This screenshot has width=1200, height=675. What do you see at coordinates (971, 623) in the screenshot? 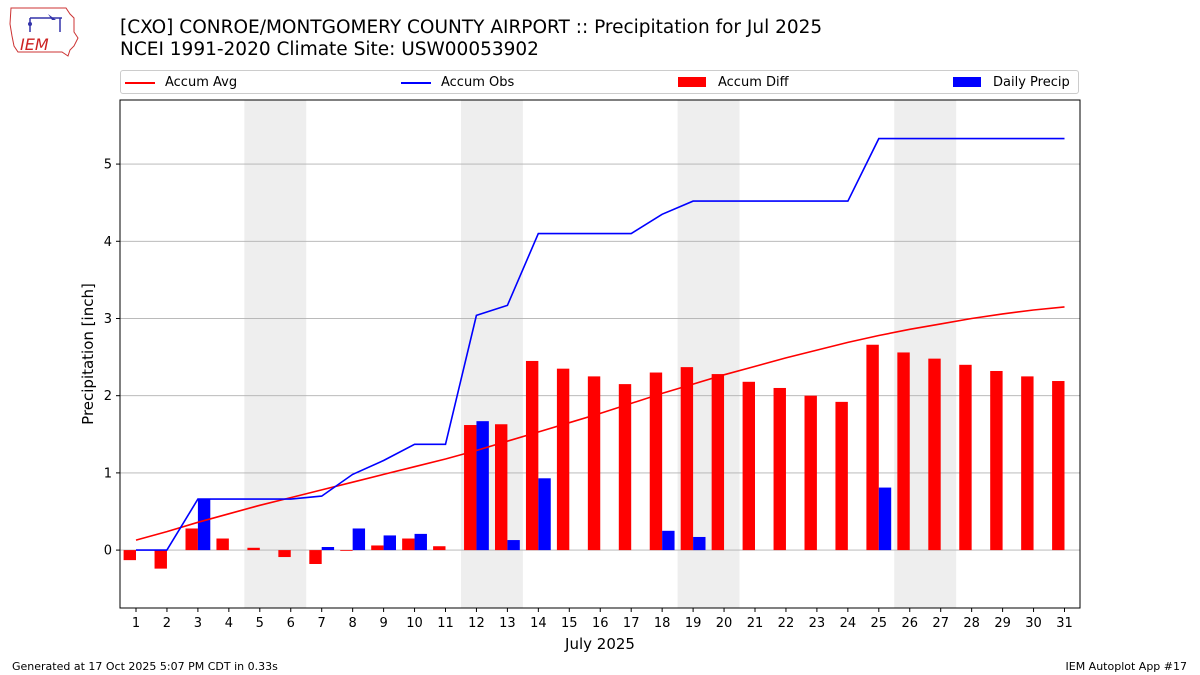
I see `x-tick-label: 28` at bounding box center [971, 623].